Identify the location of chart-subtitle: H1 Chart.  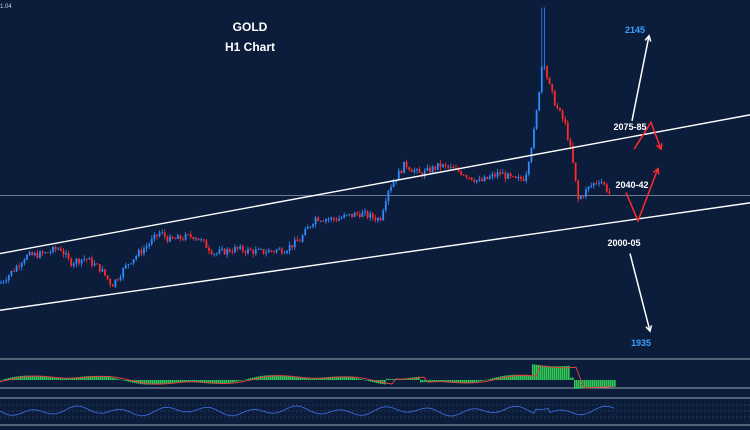
(250, 47).